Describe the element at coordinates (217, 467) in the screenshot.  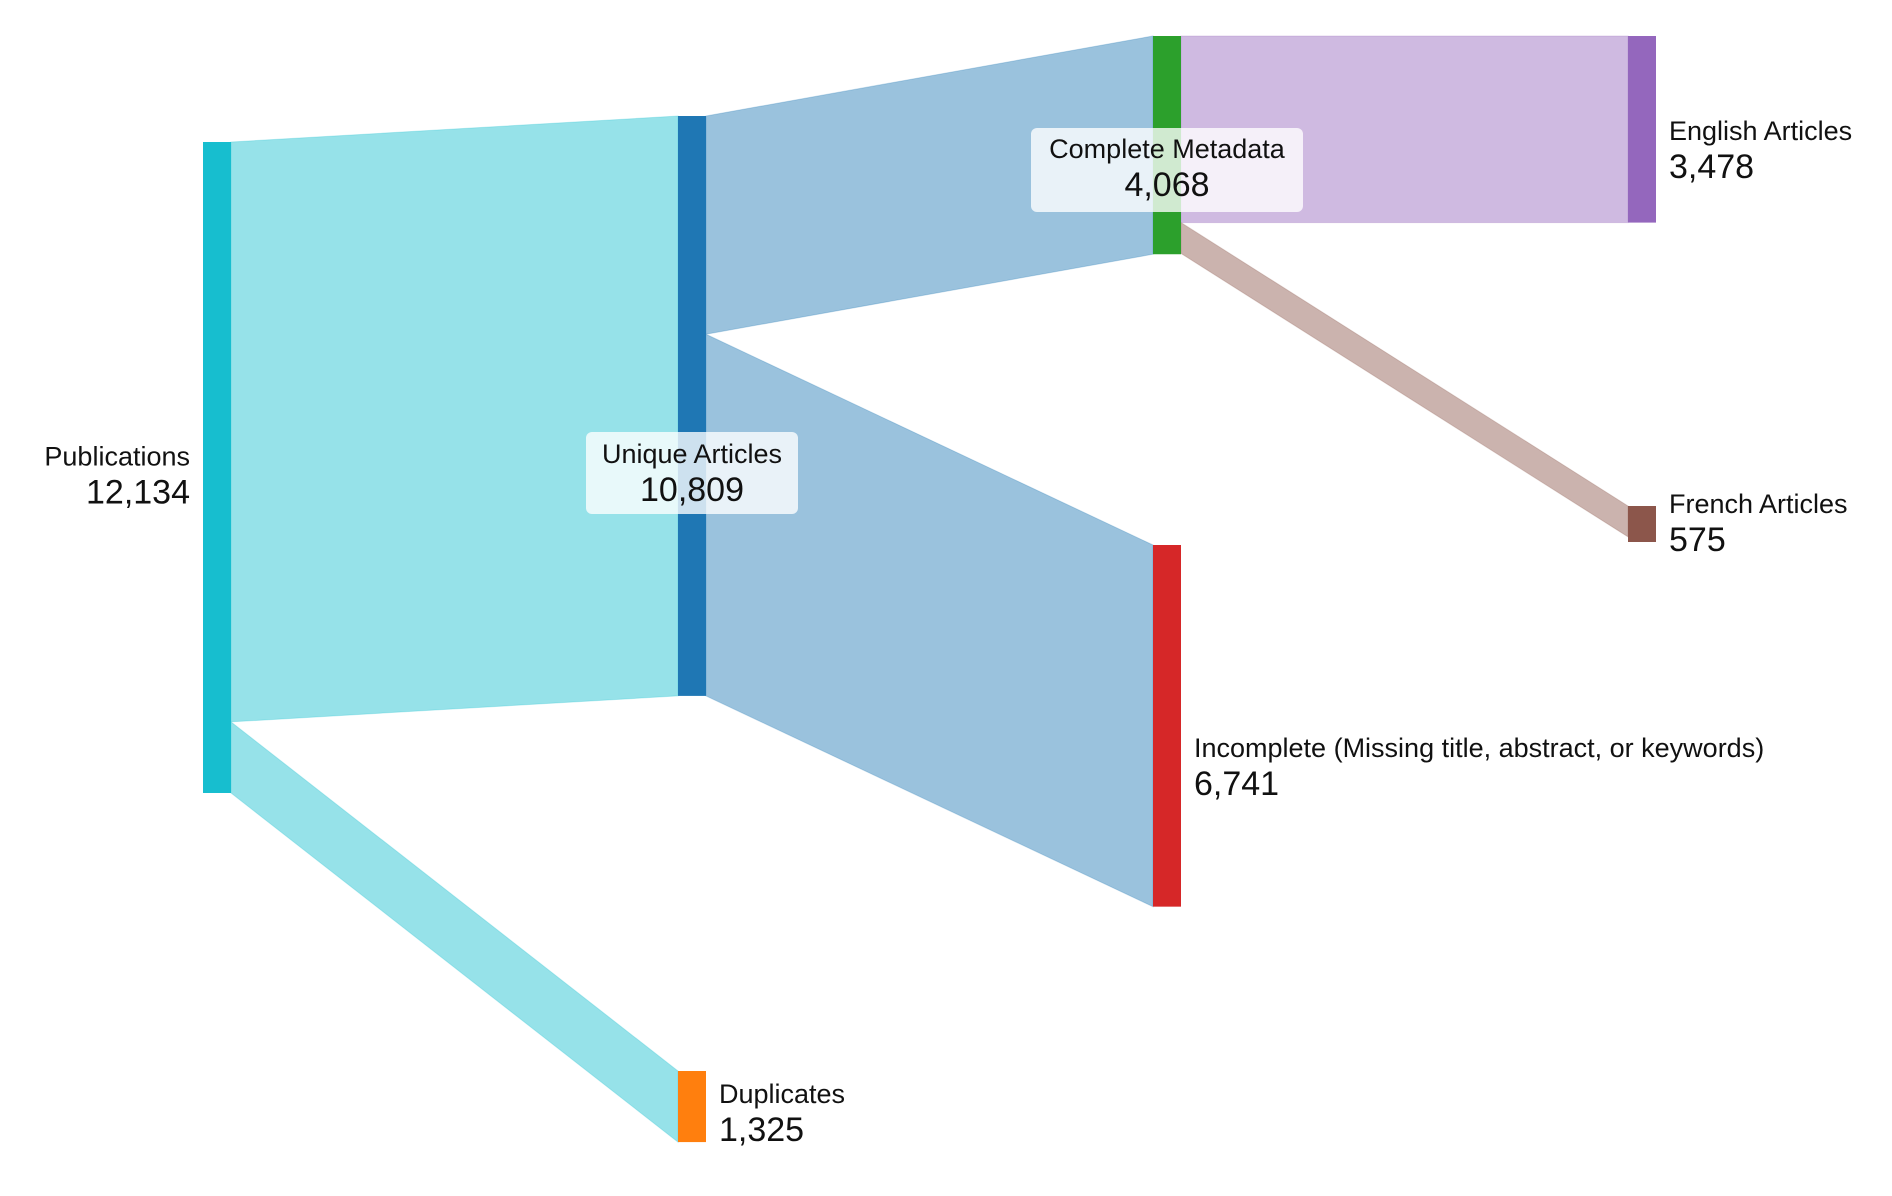
I see `node-publications` at that location.